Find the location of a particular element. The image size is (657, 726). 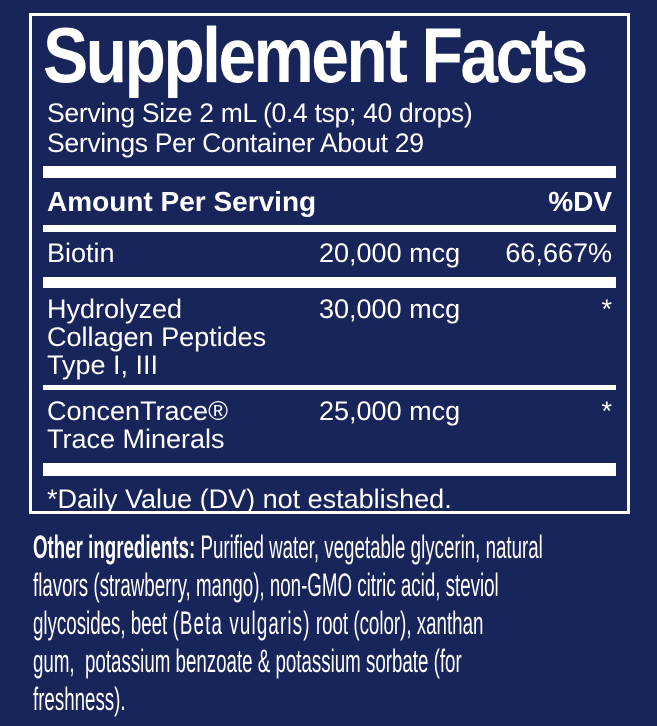

separator-under-header is located at coordinates (329, 228).